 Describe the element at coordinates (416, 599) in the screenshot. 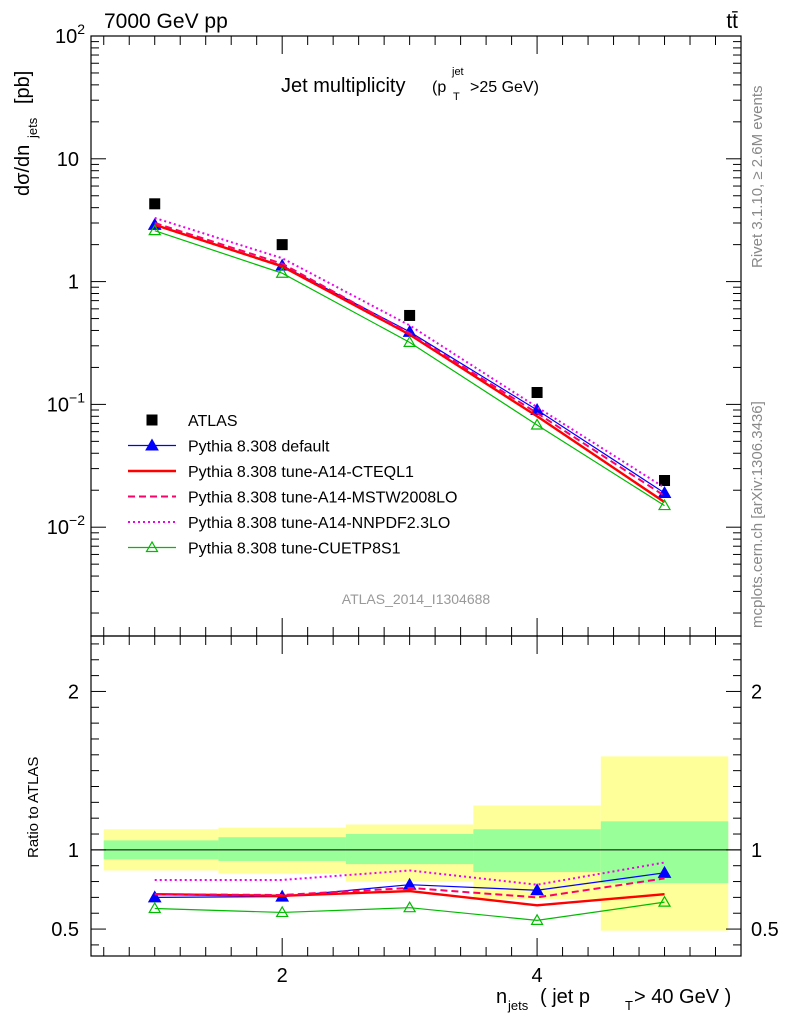

I see `analysis-label: ATLAS_2014_I1304688` at that location.